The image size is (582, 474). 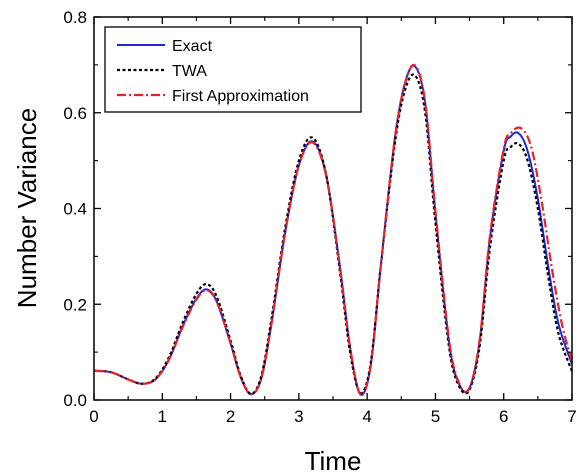 I want to click on y-tick-label: 0.6, so click(x=75, y=113).